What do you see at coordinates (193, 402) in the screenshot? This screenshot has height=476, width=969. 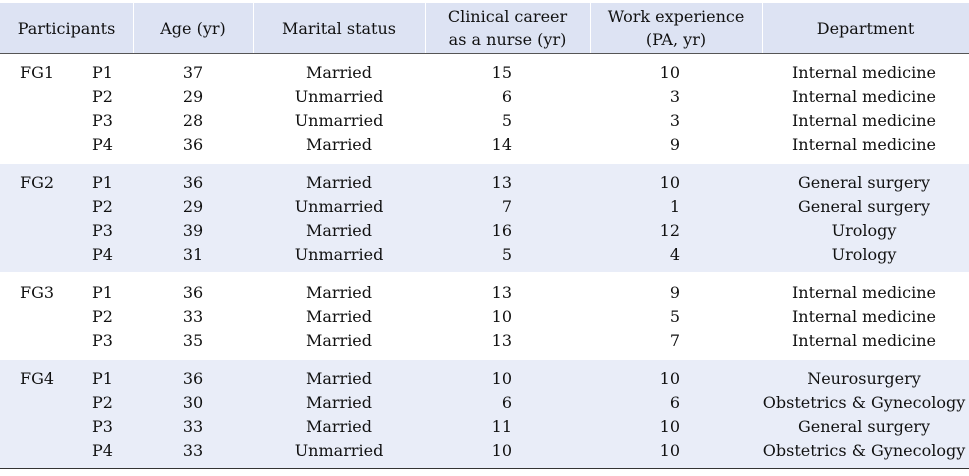 I see `age-cell: 30` at bounding box center [193, 402].